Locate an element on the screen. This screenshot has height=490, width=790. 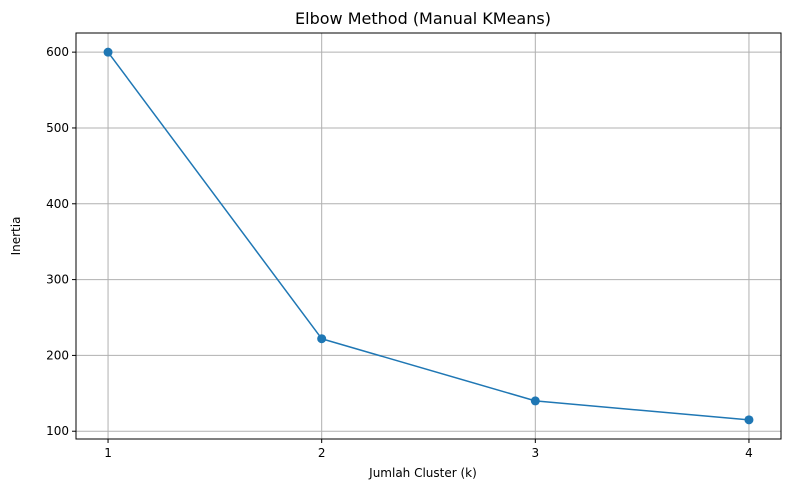
y-axis-label: Inertia is located at coordinates (16, 236).